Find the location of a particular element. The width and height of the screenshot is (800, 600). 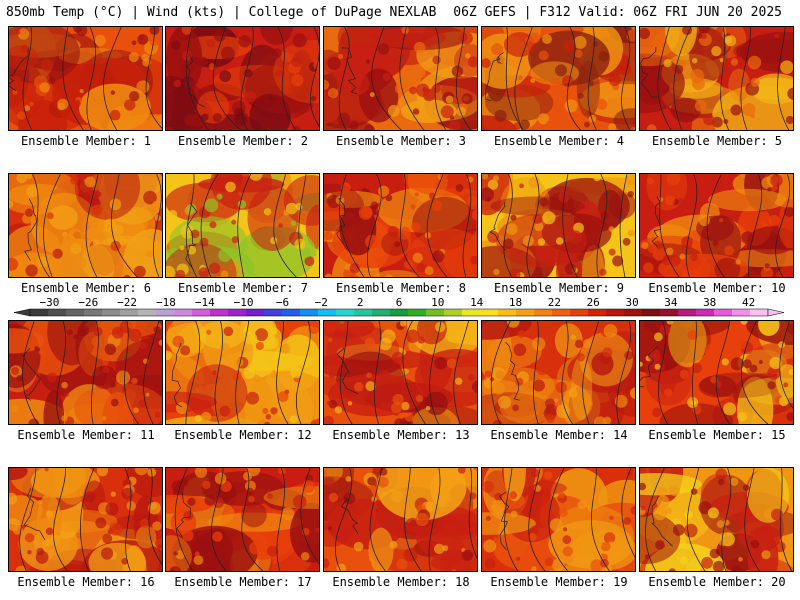

colorbar-tick-label: −14 is located at coordinates (205, 302).